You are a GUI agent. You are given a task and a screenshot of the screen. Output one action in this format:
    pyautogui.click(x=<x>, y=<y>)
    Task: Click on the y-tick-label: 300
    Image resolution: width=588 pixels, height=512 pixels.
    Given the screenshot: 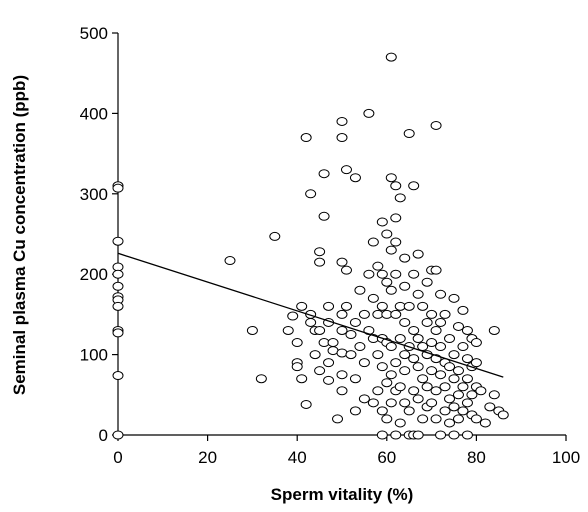 What is the action you would take?
    pyautogui.click(x=94, y=194)
    